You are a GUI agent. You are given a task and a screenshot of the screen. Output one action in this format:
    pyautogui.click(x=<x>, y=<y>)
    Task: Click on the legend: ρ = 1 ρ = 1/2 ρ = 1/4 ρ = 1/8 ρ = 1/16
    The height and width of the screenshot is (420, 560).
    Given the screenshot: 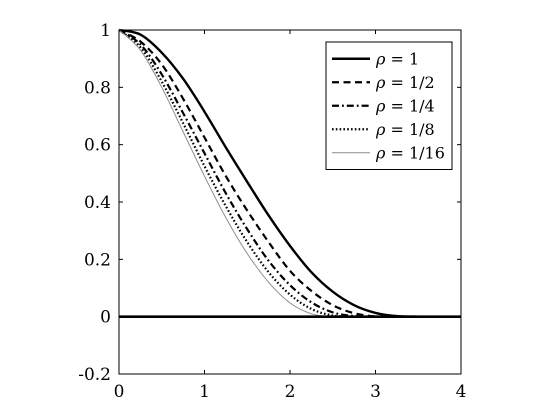 What is the action you would take?
    pyautogui.click(x=389, y=105)
    